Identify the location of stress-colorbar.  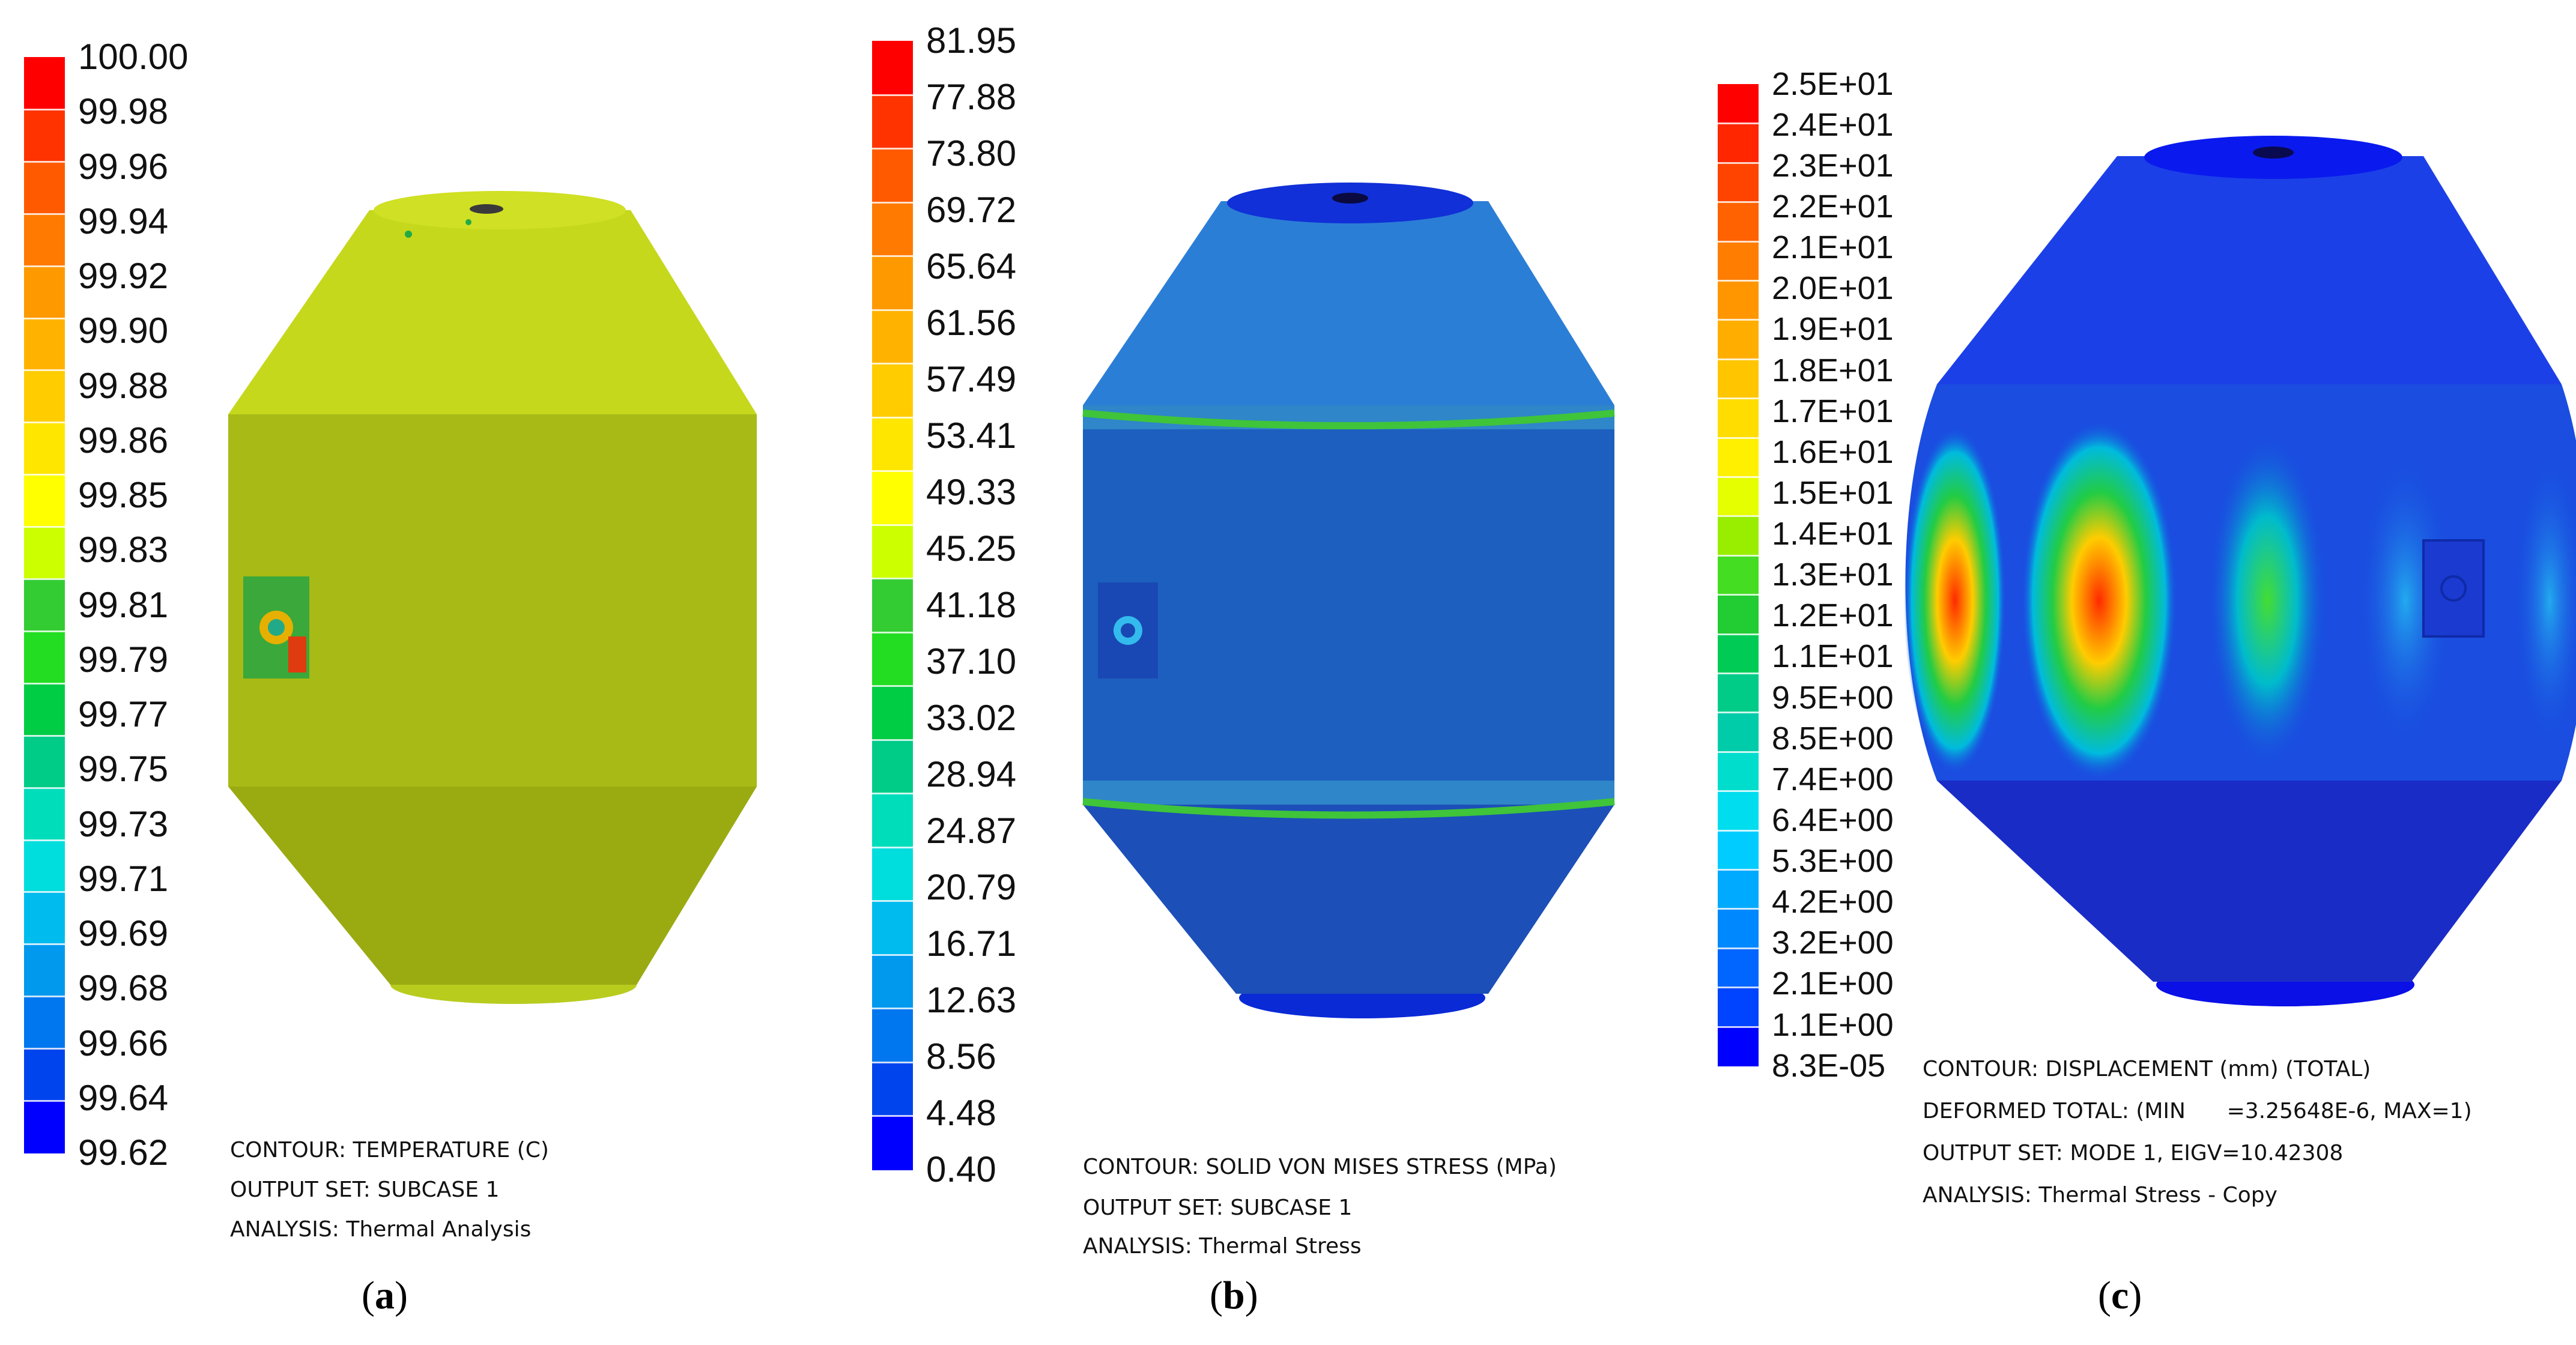
(892, 605).